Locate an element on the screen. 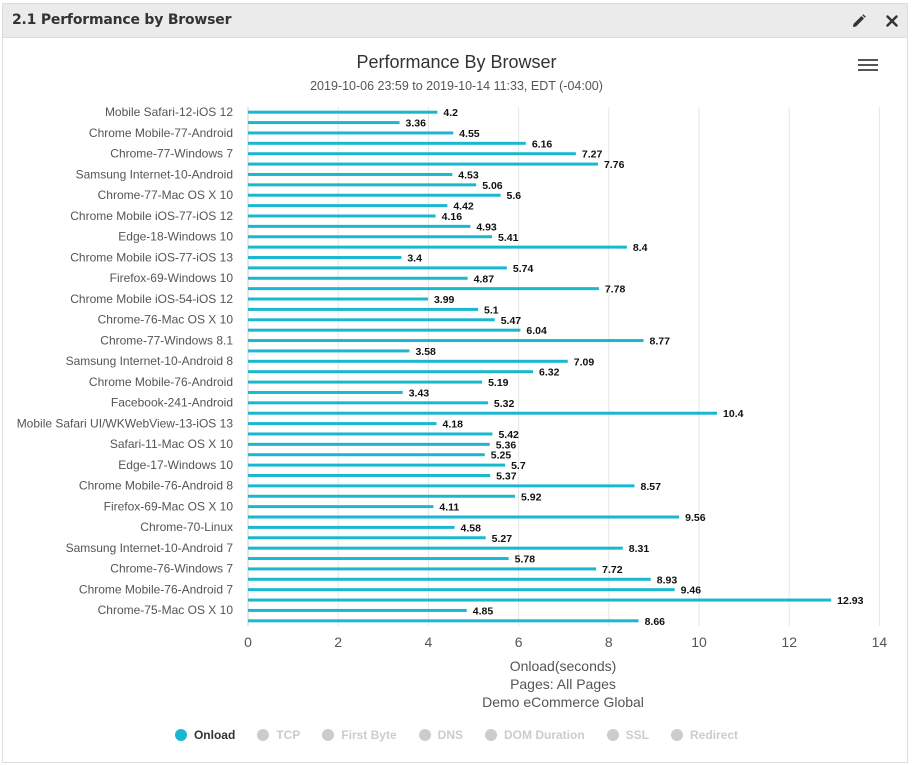  data-label: 4.42 is located at coordinates (463, 207).